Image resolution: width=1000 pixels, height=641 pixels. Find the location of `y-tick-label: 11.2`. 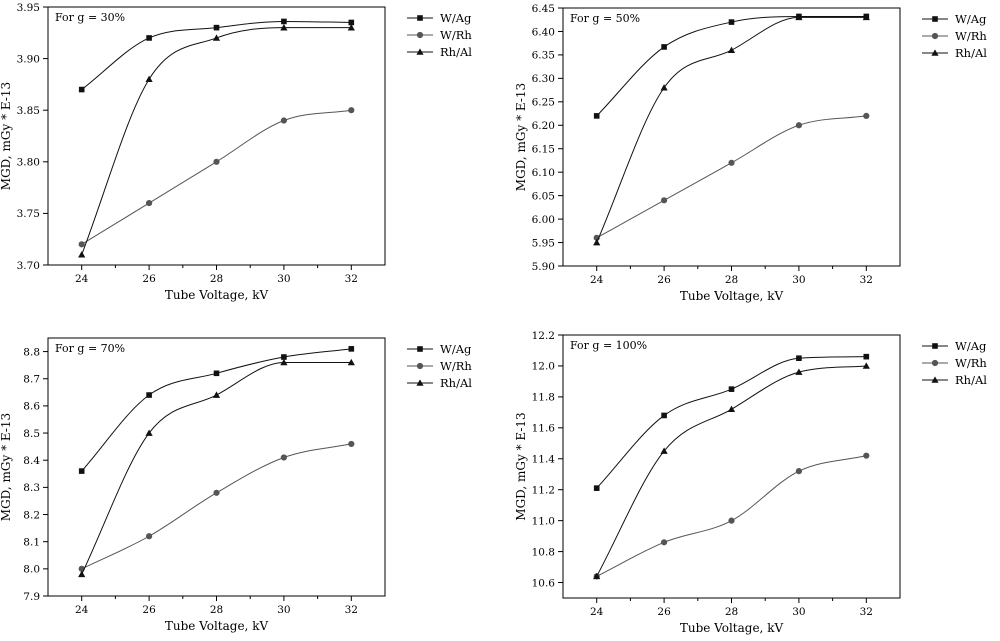

y-tick-label: 11.2 is located at coordinates (543, 491).